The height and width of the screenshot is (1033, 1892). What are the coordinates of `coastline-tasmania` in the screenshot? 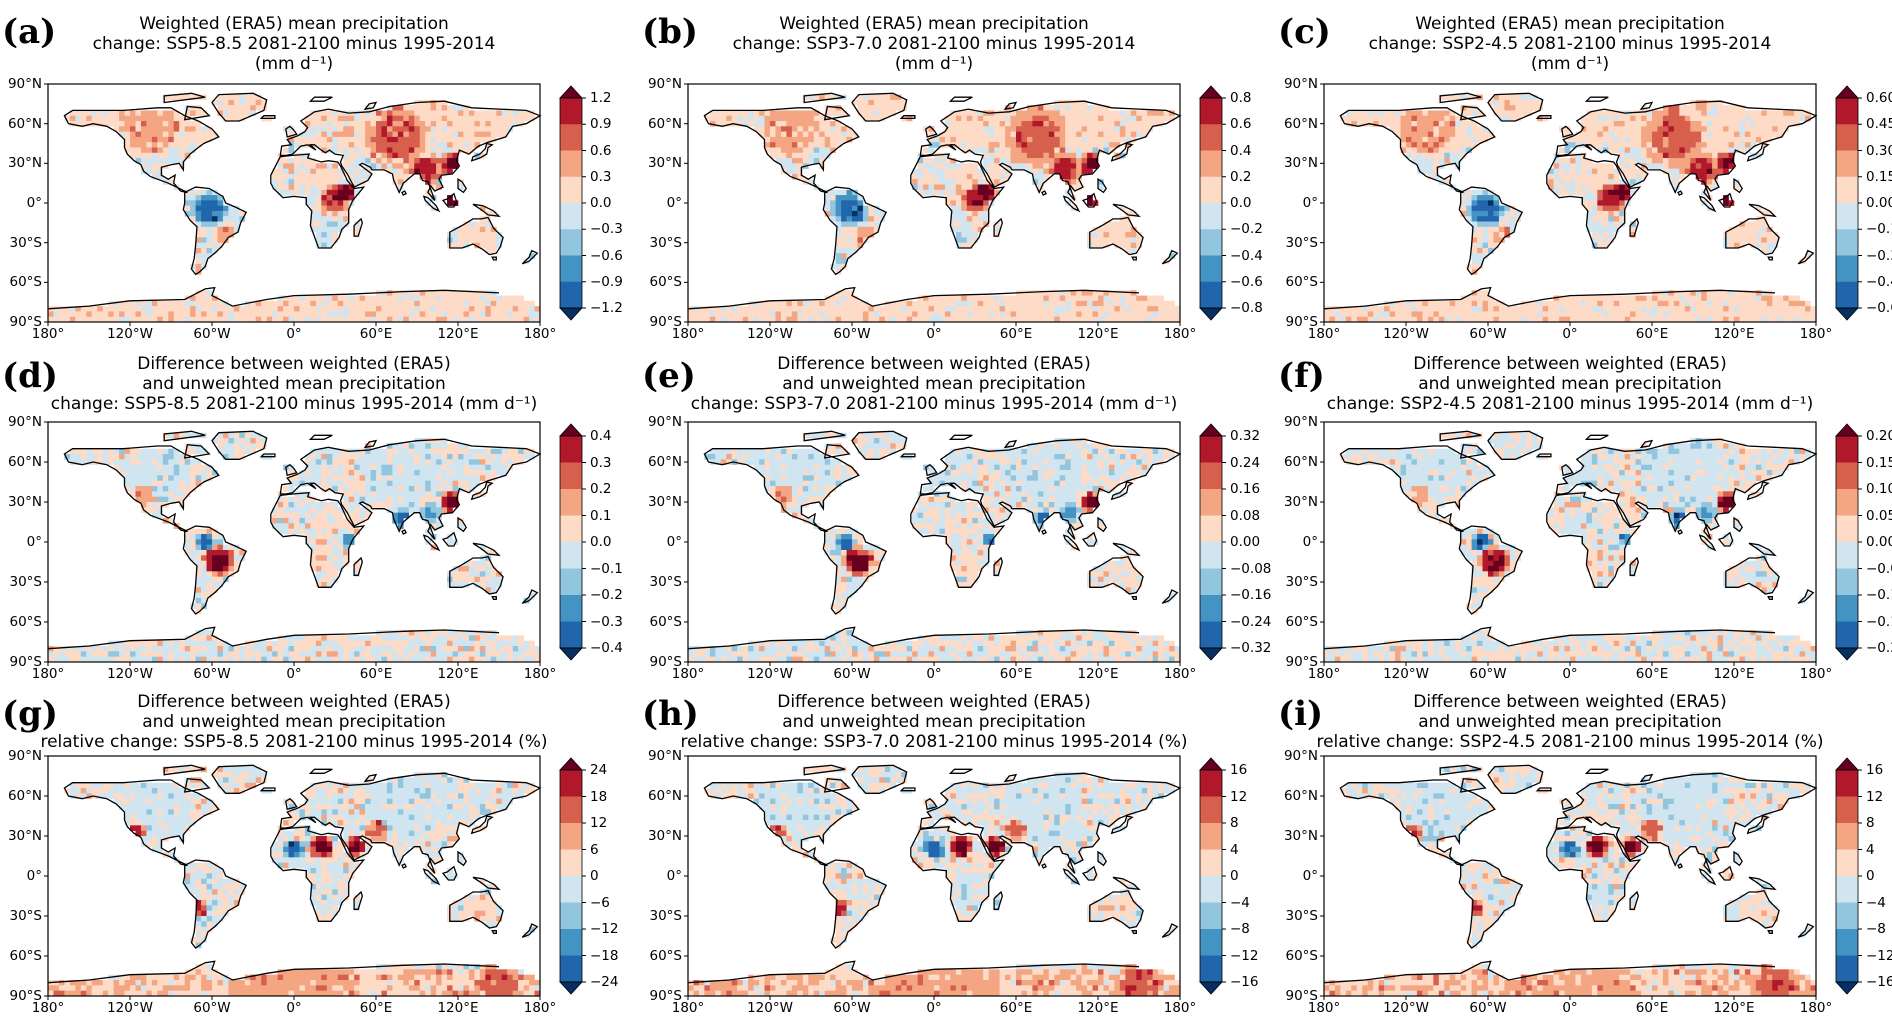 It's located at (494, 258).